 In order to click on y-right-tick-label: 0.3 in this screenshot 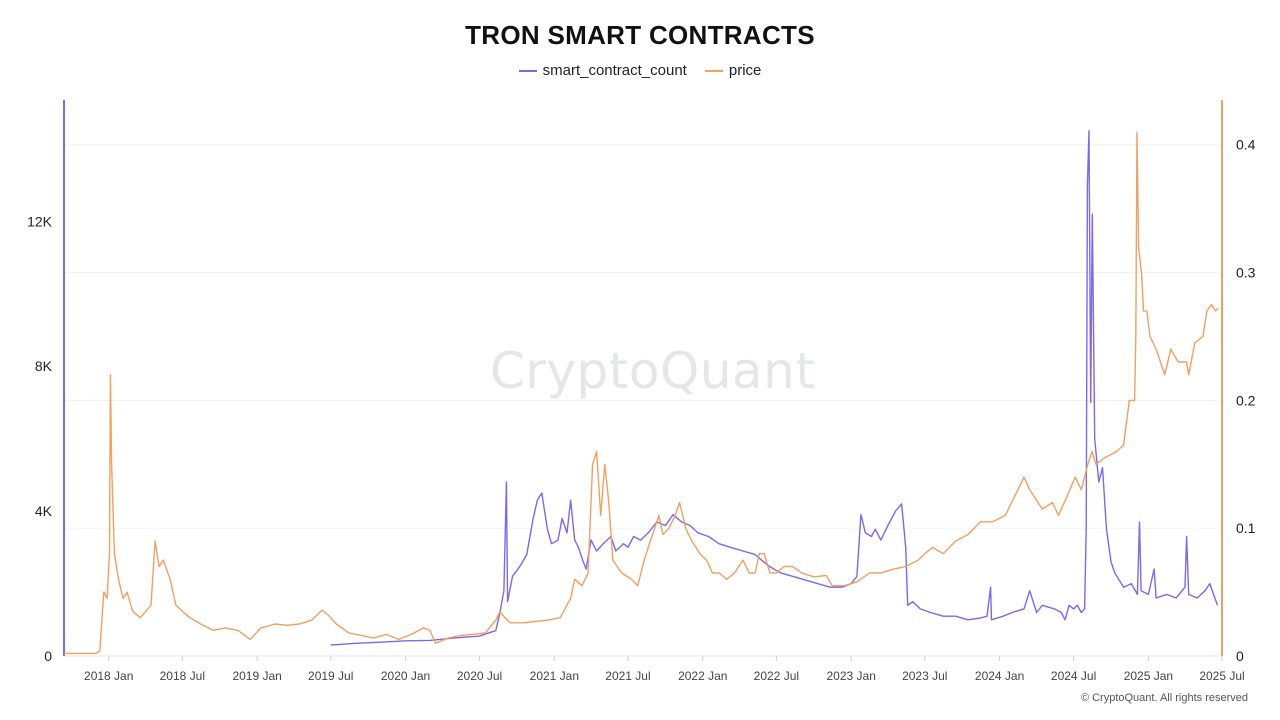, I will do `click(1246, 273)`.